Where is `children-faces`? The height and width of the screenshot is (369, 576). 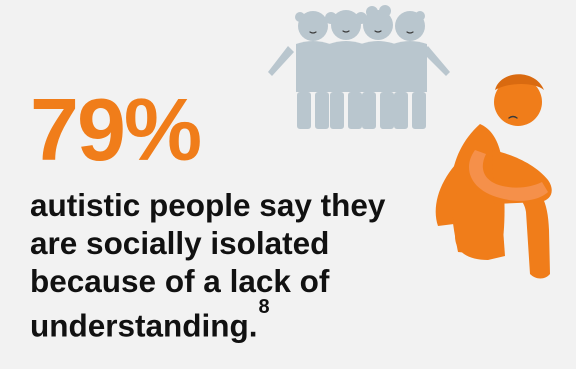 children-faces is located at coordinates (361, 32).